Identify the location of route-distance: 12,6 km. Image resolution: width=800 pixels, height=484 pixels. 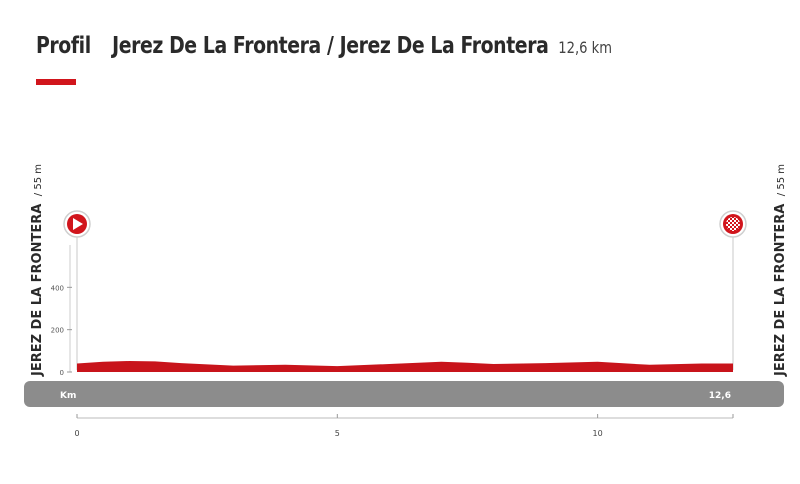
(585, 47).